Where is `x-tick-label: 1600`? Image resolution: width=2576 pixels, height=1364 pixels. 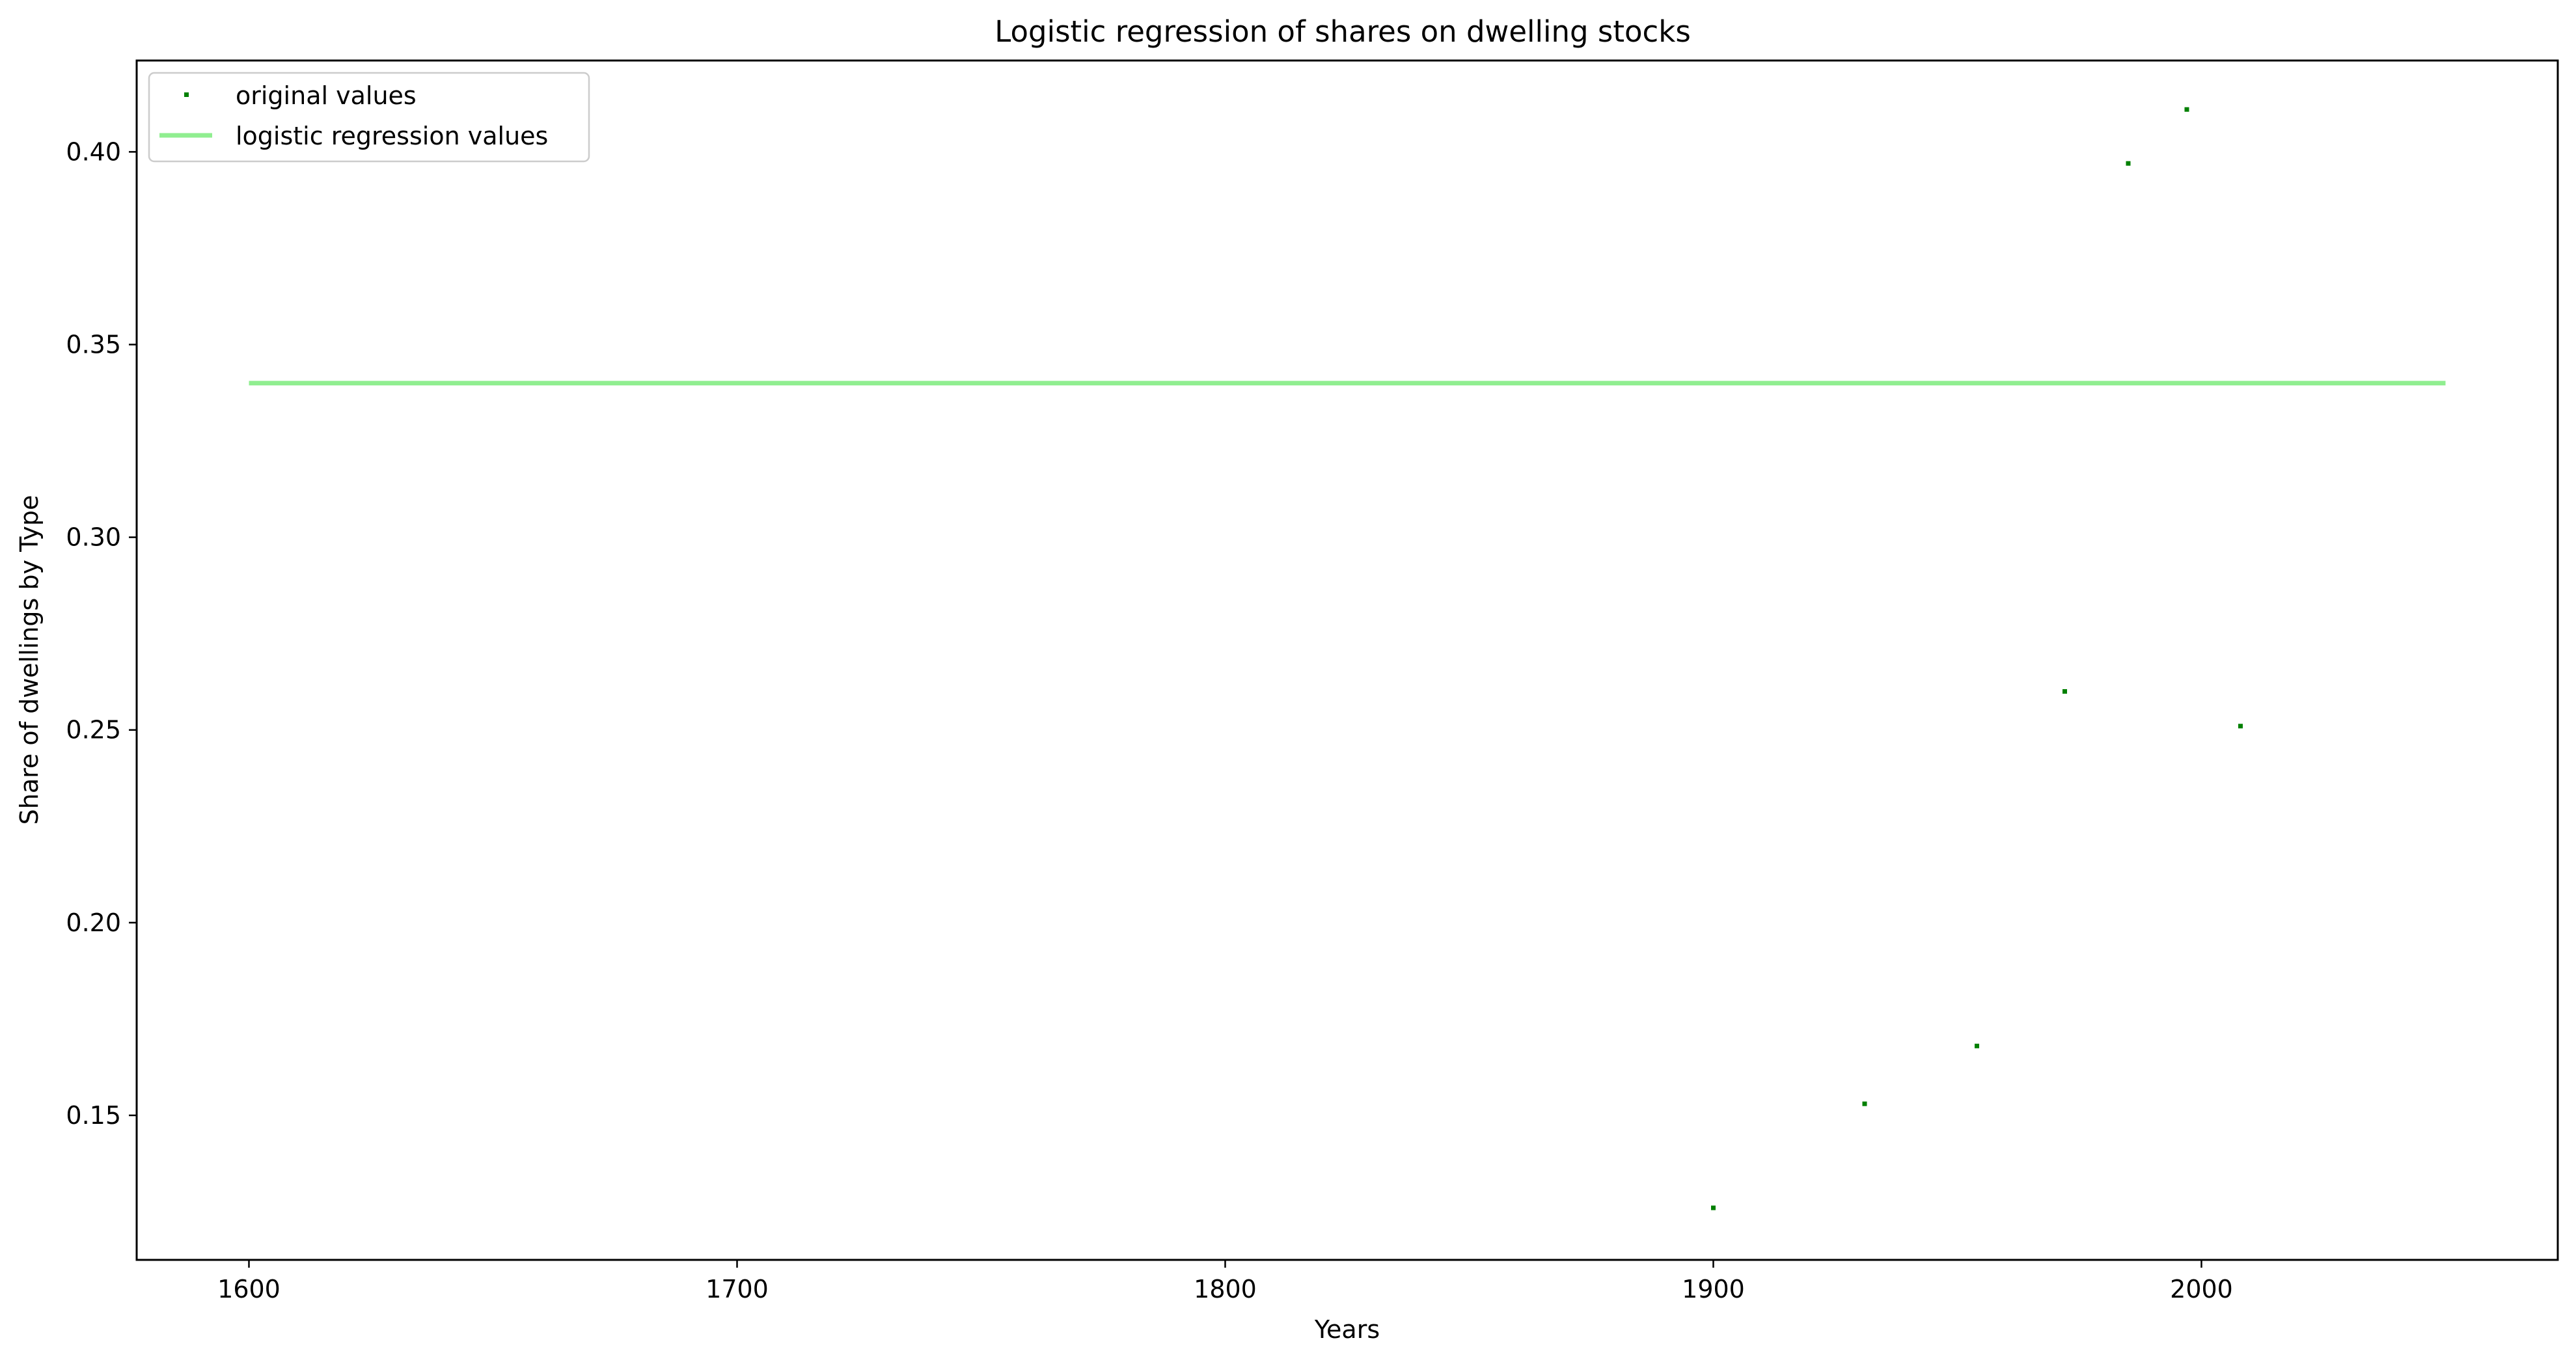
x-tick-label: 1600 is located at coordinates (249, 1289).